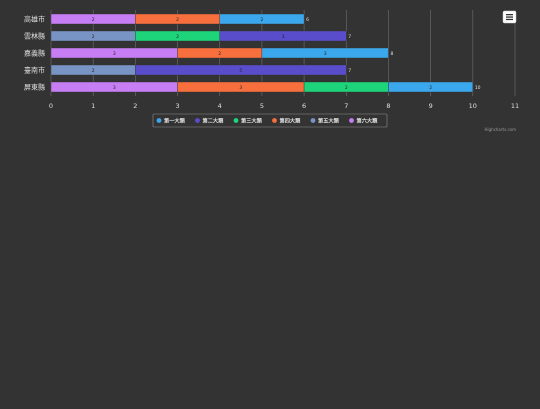  I want to click on credits-text: Highcharts.com, so click(501, 129).